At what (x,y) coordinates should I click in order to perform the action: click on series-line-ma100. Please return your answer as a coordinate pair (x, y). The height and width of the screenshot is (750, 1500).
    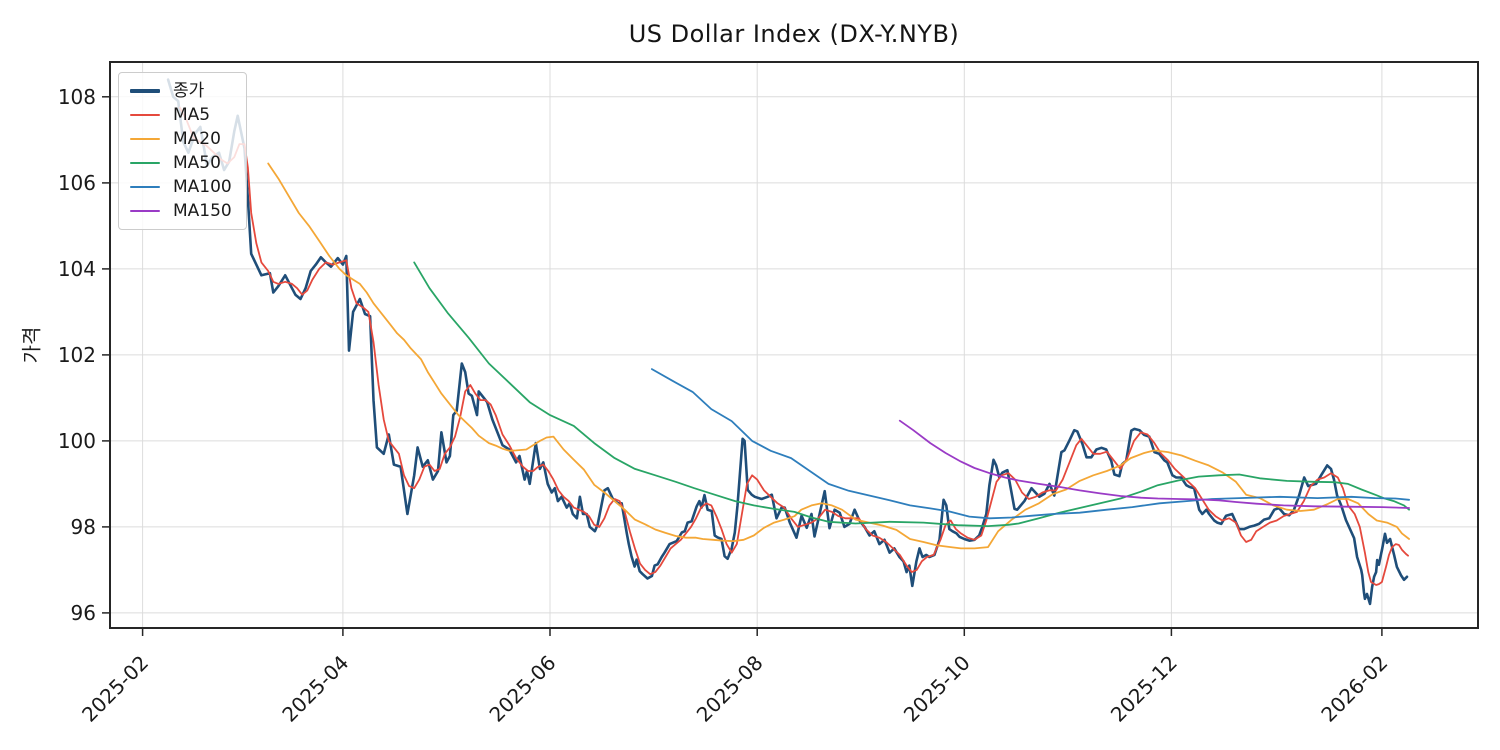
    Looking at the image, I should click on (1030, 444).